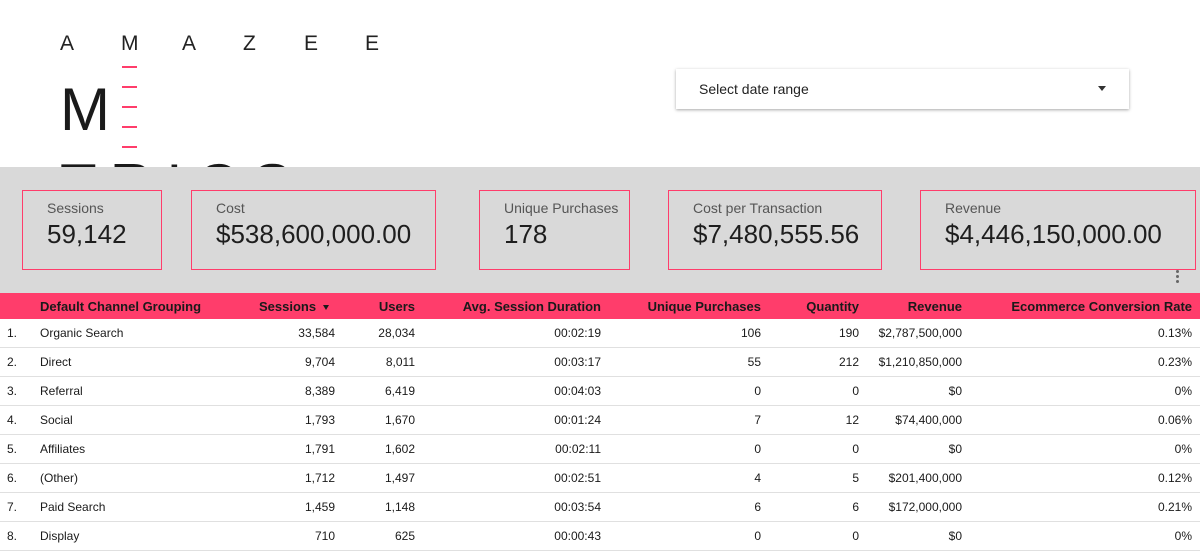 The width and height of the screenshot is (1200, 560). Describe the element at coordinates (56, 420) in the screenshot. I see `cell-channel: Social` at that location.